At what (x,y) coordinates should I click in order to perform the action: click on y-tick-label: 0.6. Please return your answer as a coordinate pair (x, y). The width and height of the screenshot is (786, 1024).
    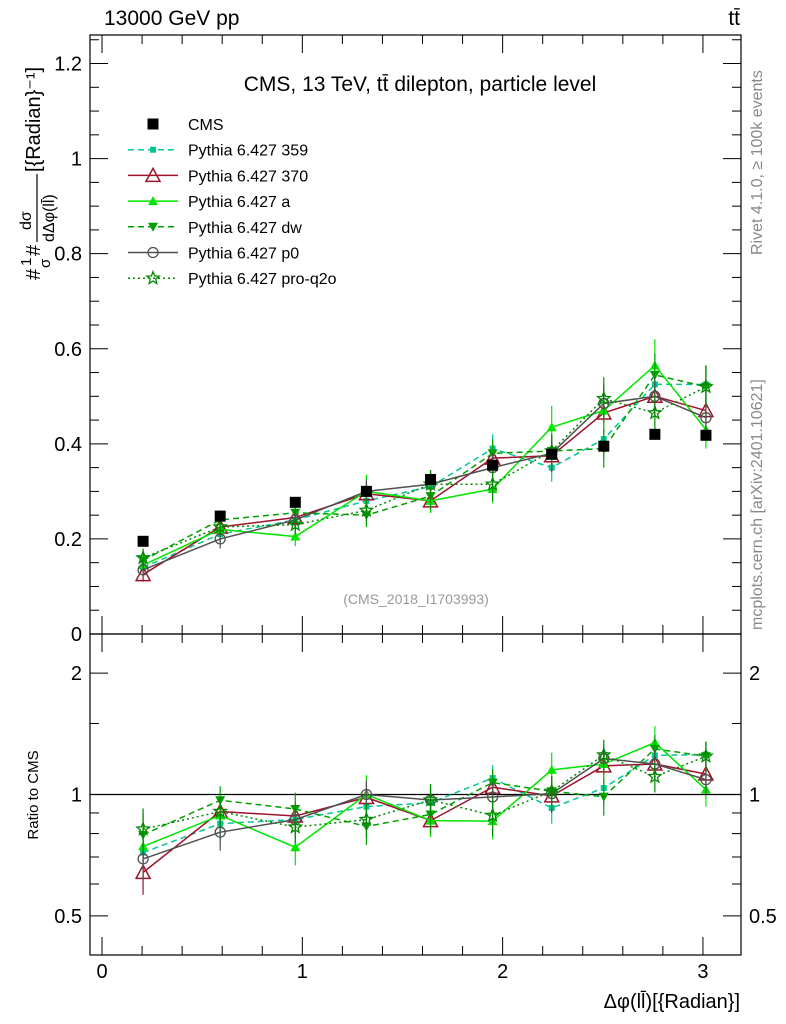
    Looking at the image, I should click on (68, 350).